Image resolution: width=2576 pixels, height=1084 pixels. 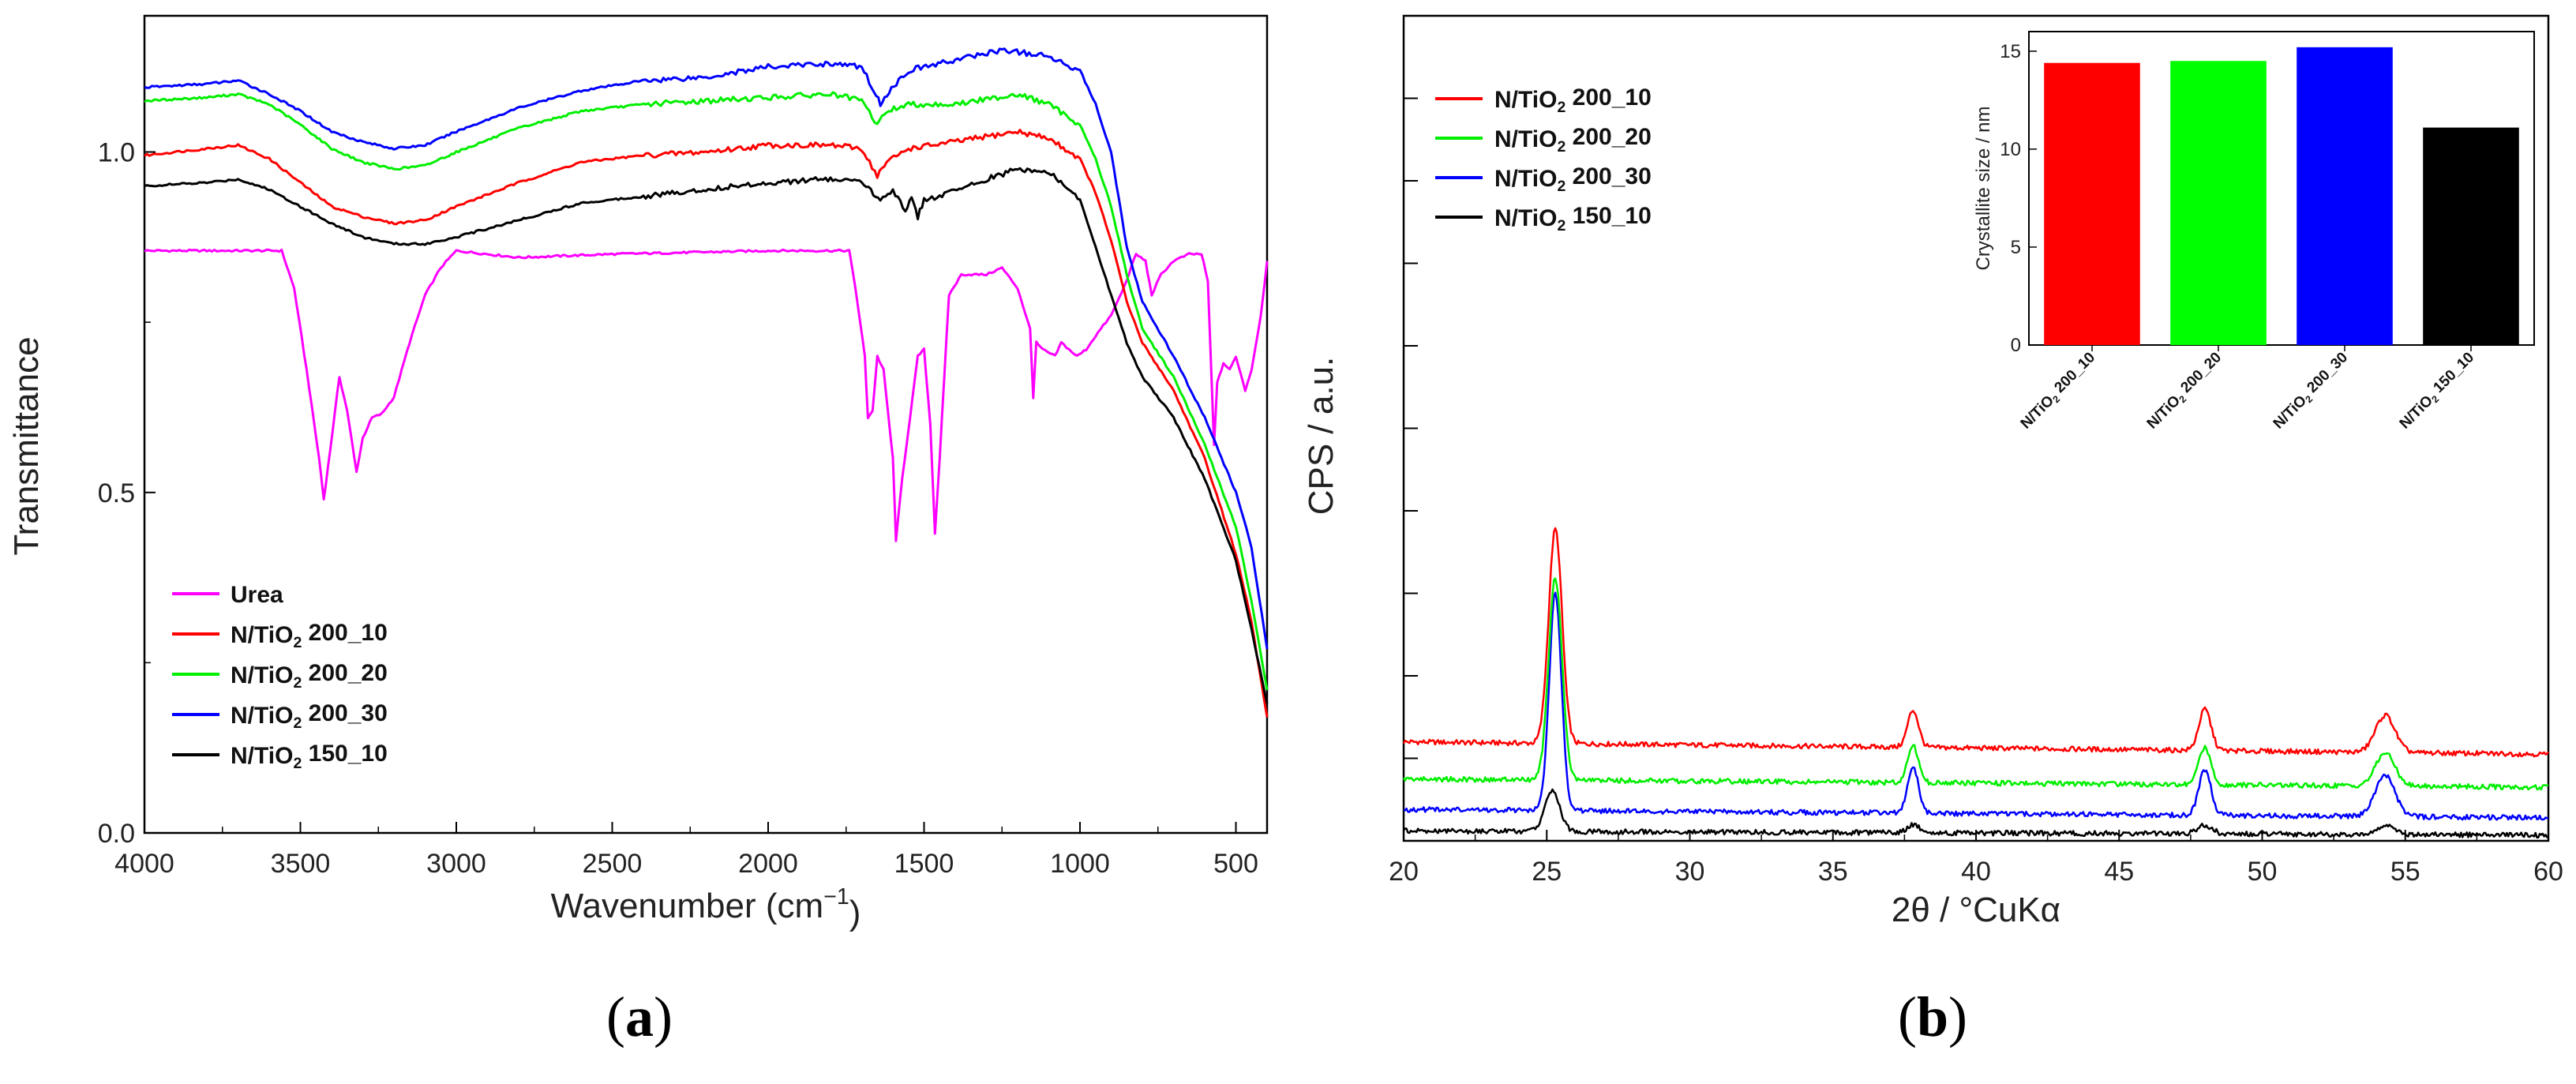 What do you see at coordinates (2011, 52) in the screenshot?
I see `inset-y-tick-label: 15` at bounding box center [2011, 52].